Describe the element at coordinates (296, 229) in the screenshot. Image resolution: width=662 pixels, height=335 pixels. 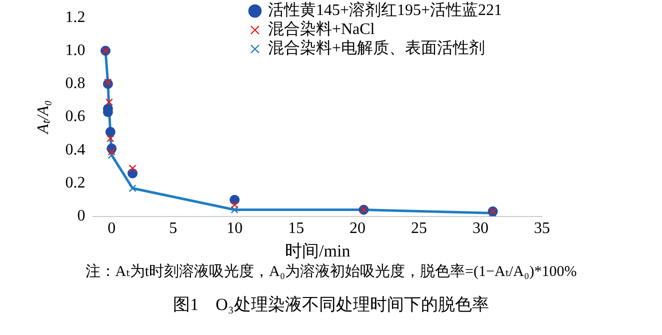
I see `x-tick-label: 15` at that location.